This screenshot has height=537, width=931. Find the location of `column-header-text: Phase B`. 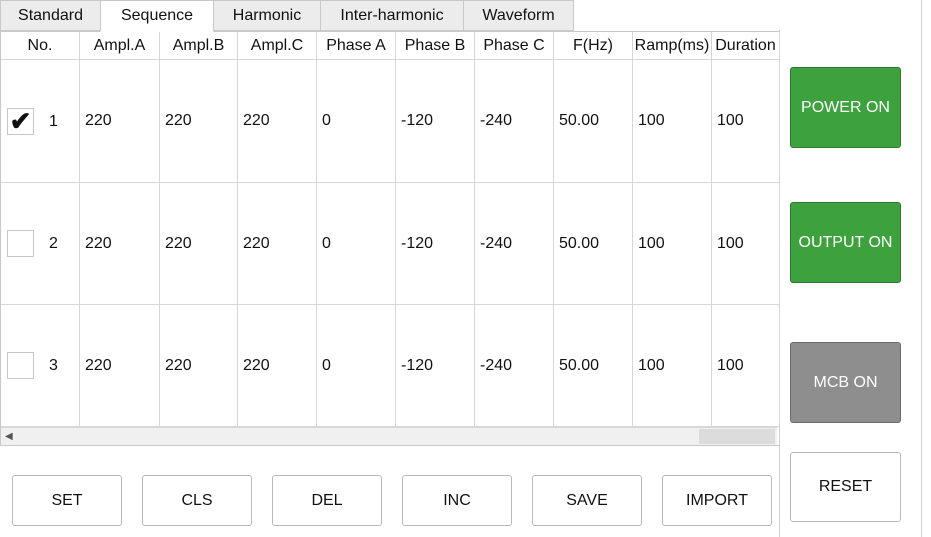

column-header-text: Phase B is located at coordinates (435, 45).